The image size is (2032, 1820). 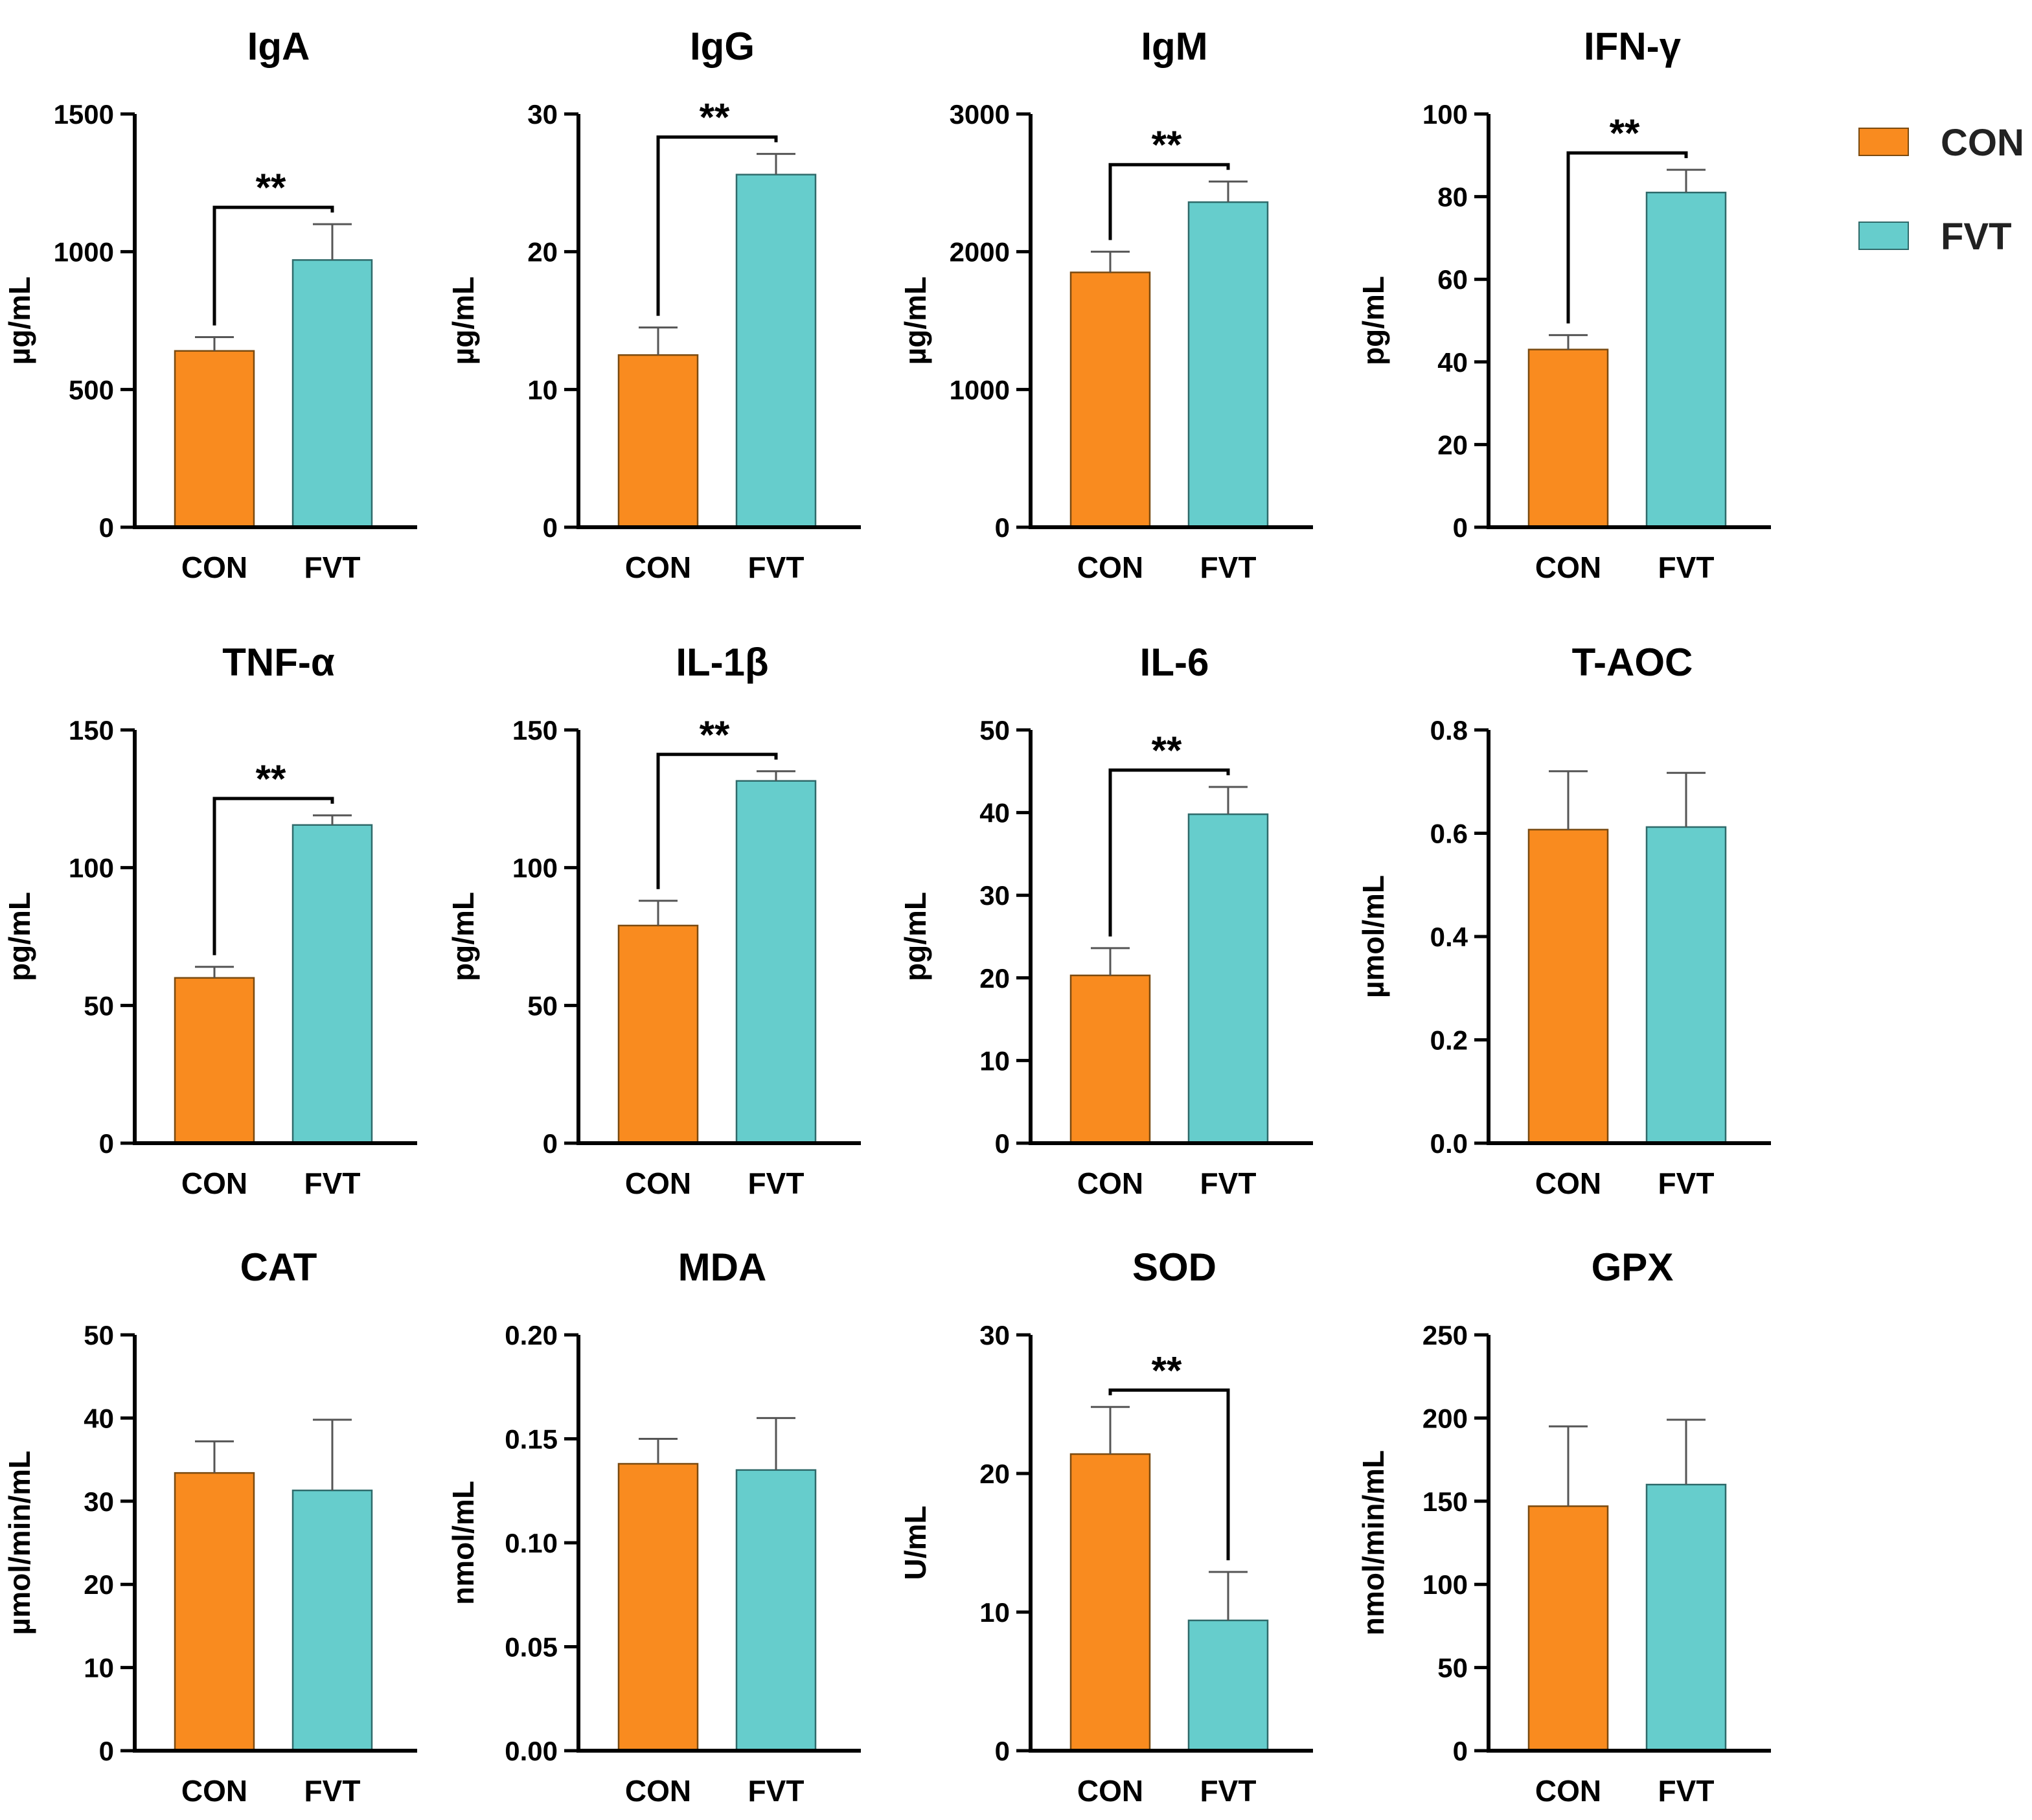 What do you see at coordinates (1941, 190) in the screenshot?
I see `legend: CON FVT` at bounding box center [1941, 190].